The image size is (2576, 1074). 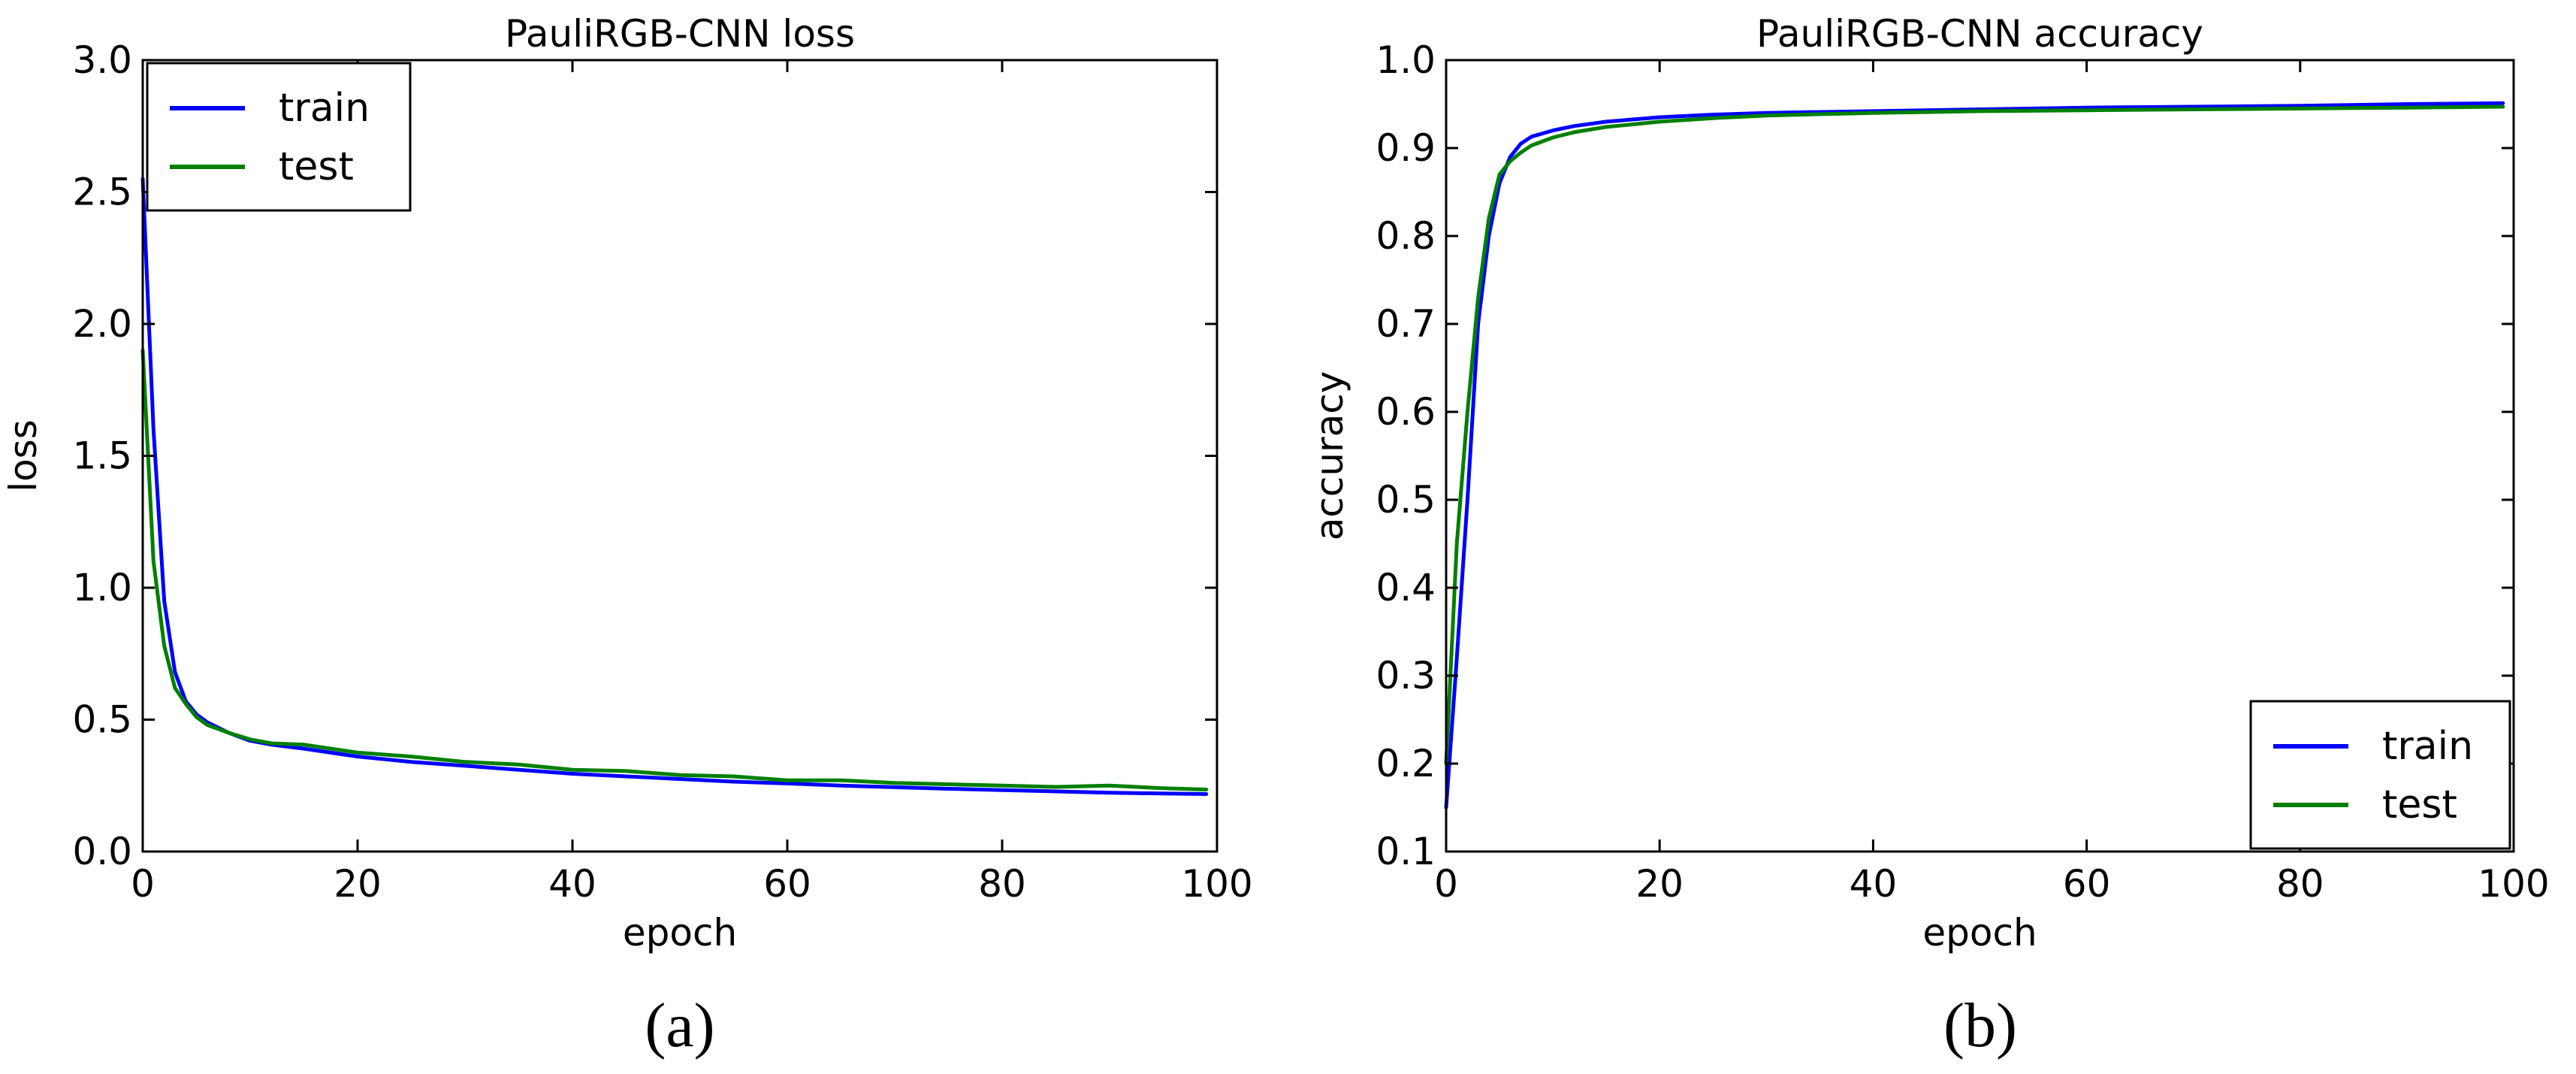 I want to click on y-tick-label: 0.9, so click(x=1406, y=148).